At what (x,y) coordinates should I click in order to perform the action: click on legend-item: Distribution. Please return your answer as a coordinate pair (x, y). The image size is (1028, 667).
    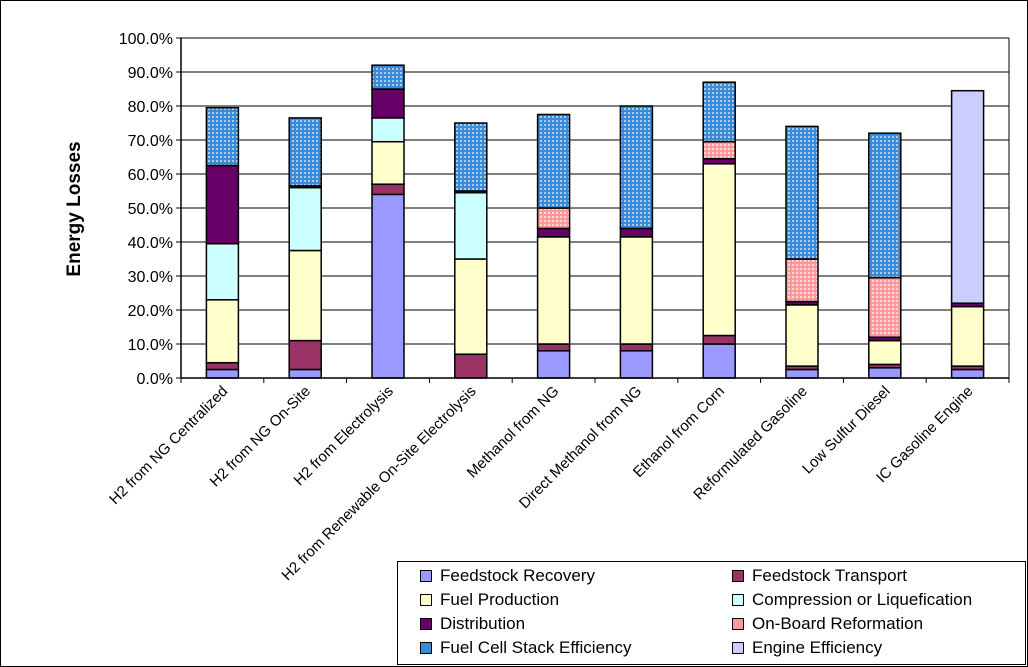
    Looking at the image, I should click on (472, 624).